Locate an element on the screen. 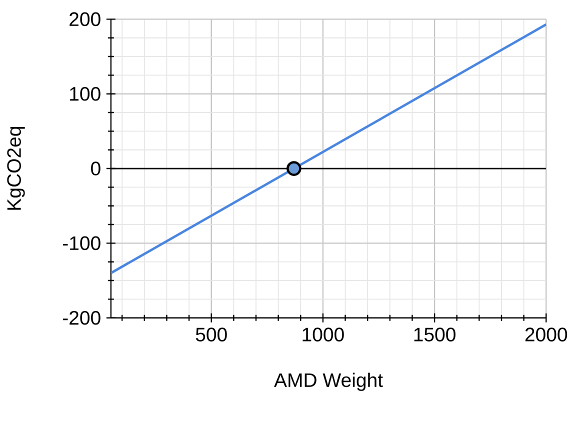  y-tick-label: -200 is located at coordinates (81, 317).